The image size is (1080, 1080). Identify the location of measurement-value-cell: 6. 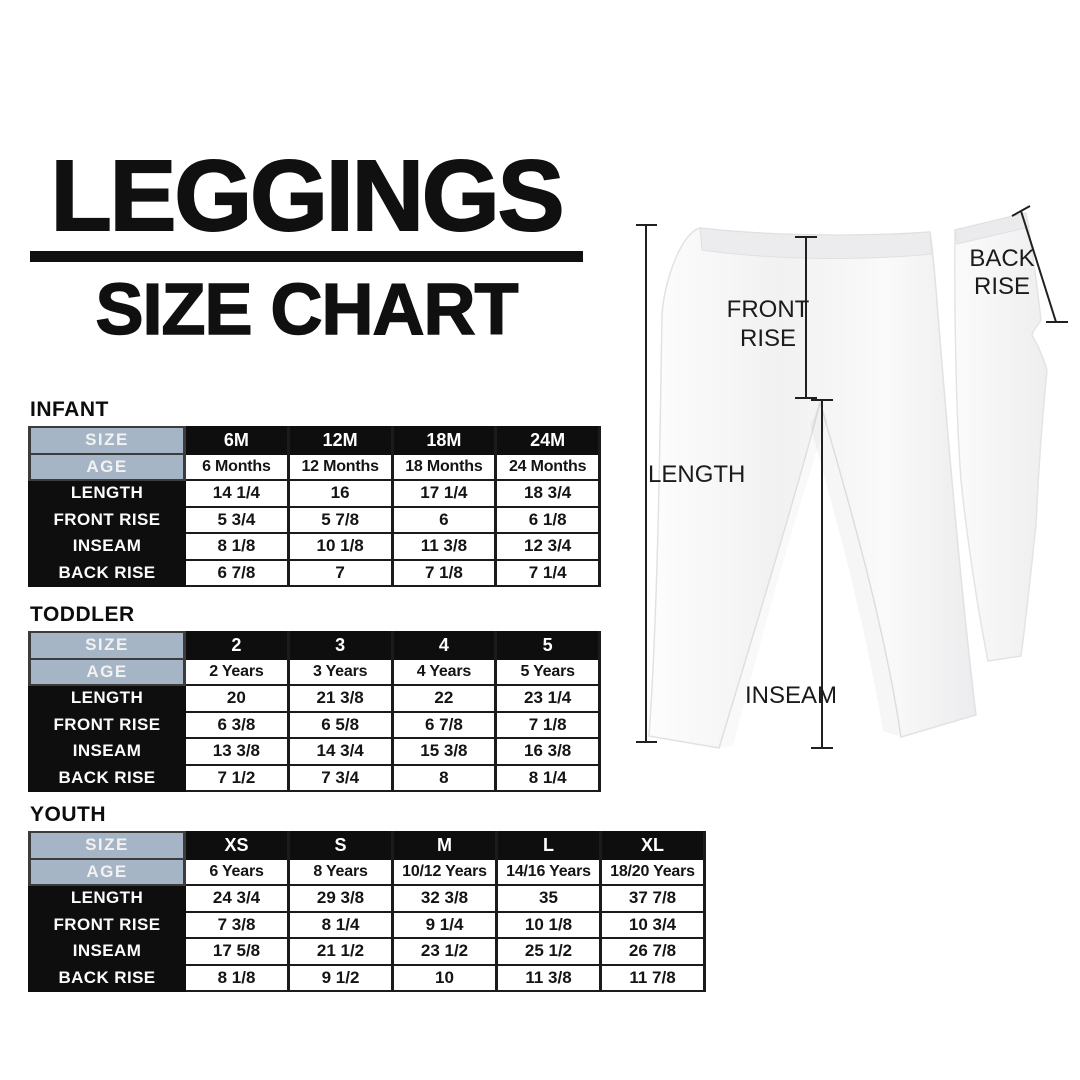
(444, 519).